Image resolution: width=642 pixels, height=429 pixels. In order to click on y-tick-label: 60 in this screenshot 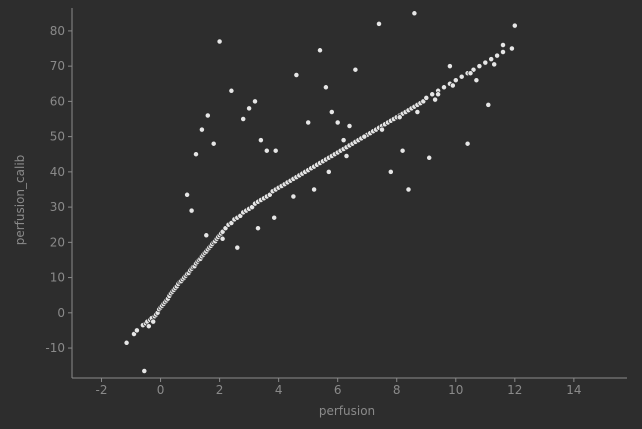, I will do `click(57, 101)`.